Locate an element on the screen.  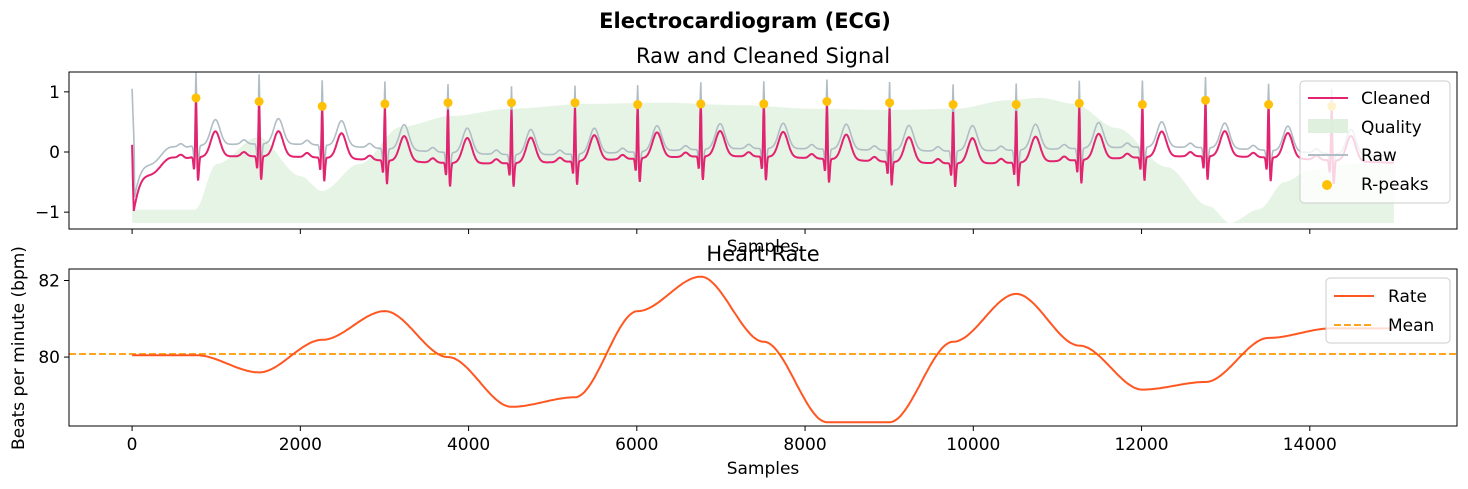
rate-x-tick-label: 6000 is located at coordinates (636, 445).